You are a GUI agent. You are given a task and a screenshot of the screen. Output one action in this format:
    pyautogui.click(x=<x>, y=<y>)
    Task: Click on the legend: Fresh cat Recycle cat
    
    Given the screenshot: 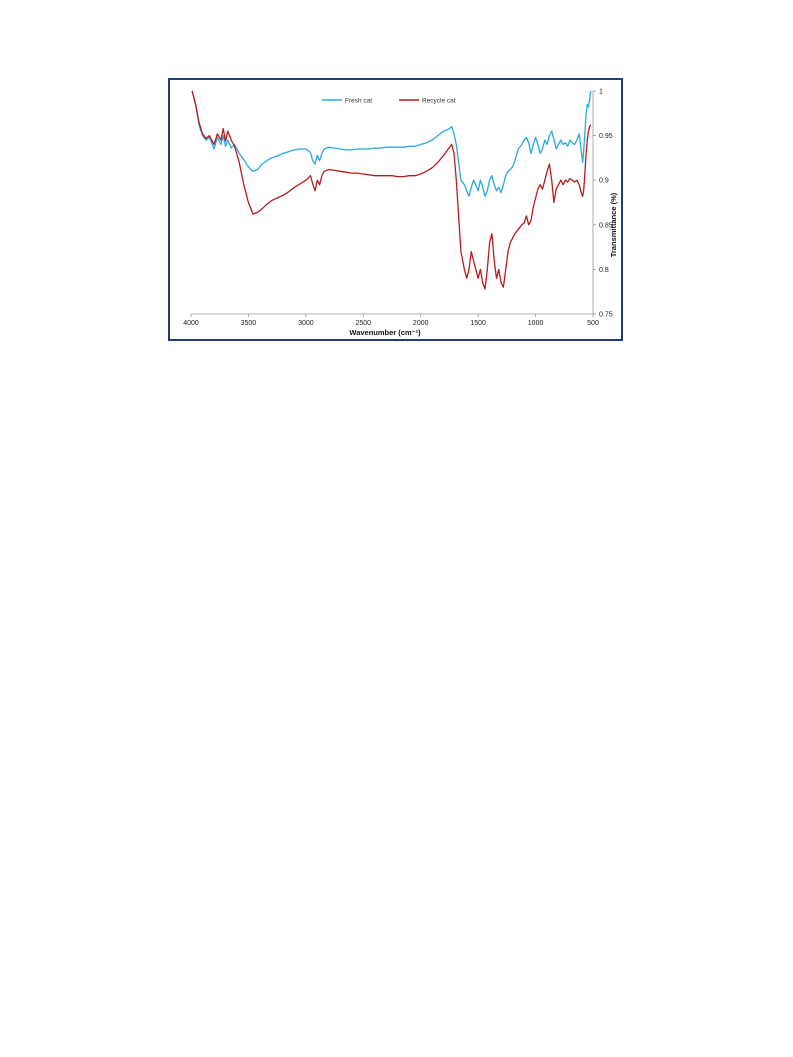 What is the action you would take?
    pyautogui.click(x=389, y=101)
    